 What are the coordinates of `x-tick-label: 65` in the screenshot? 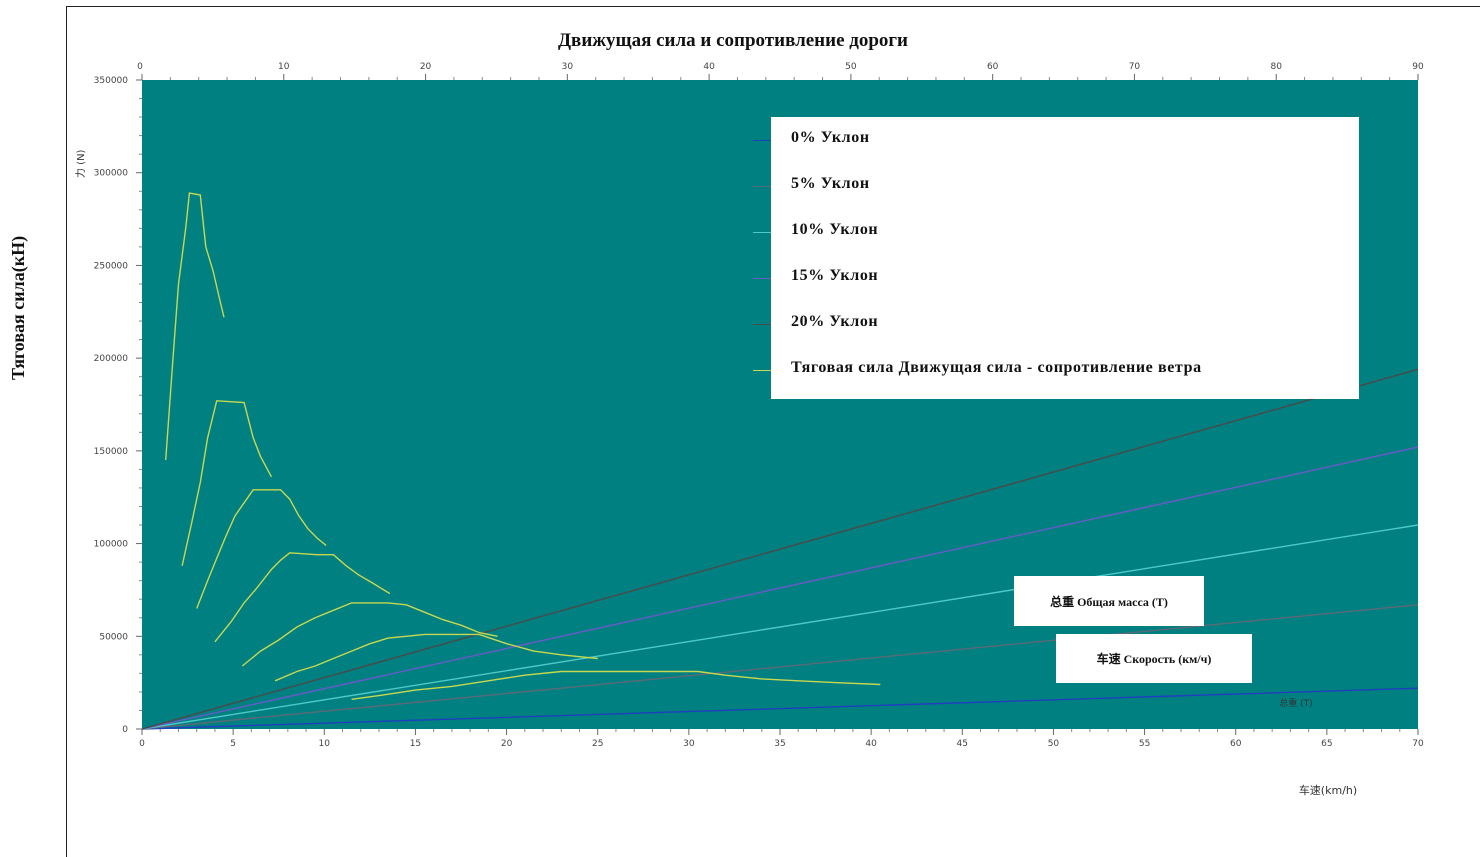 It's located at (1326, 744).